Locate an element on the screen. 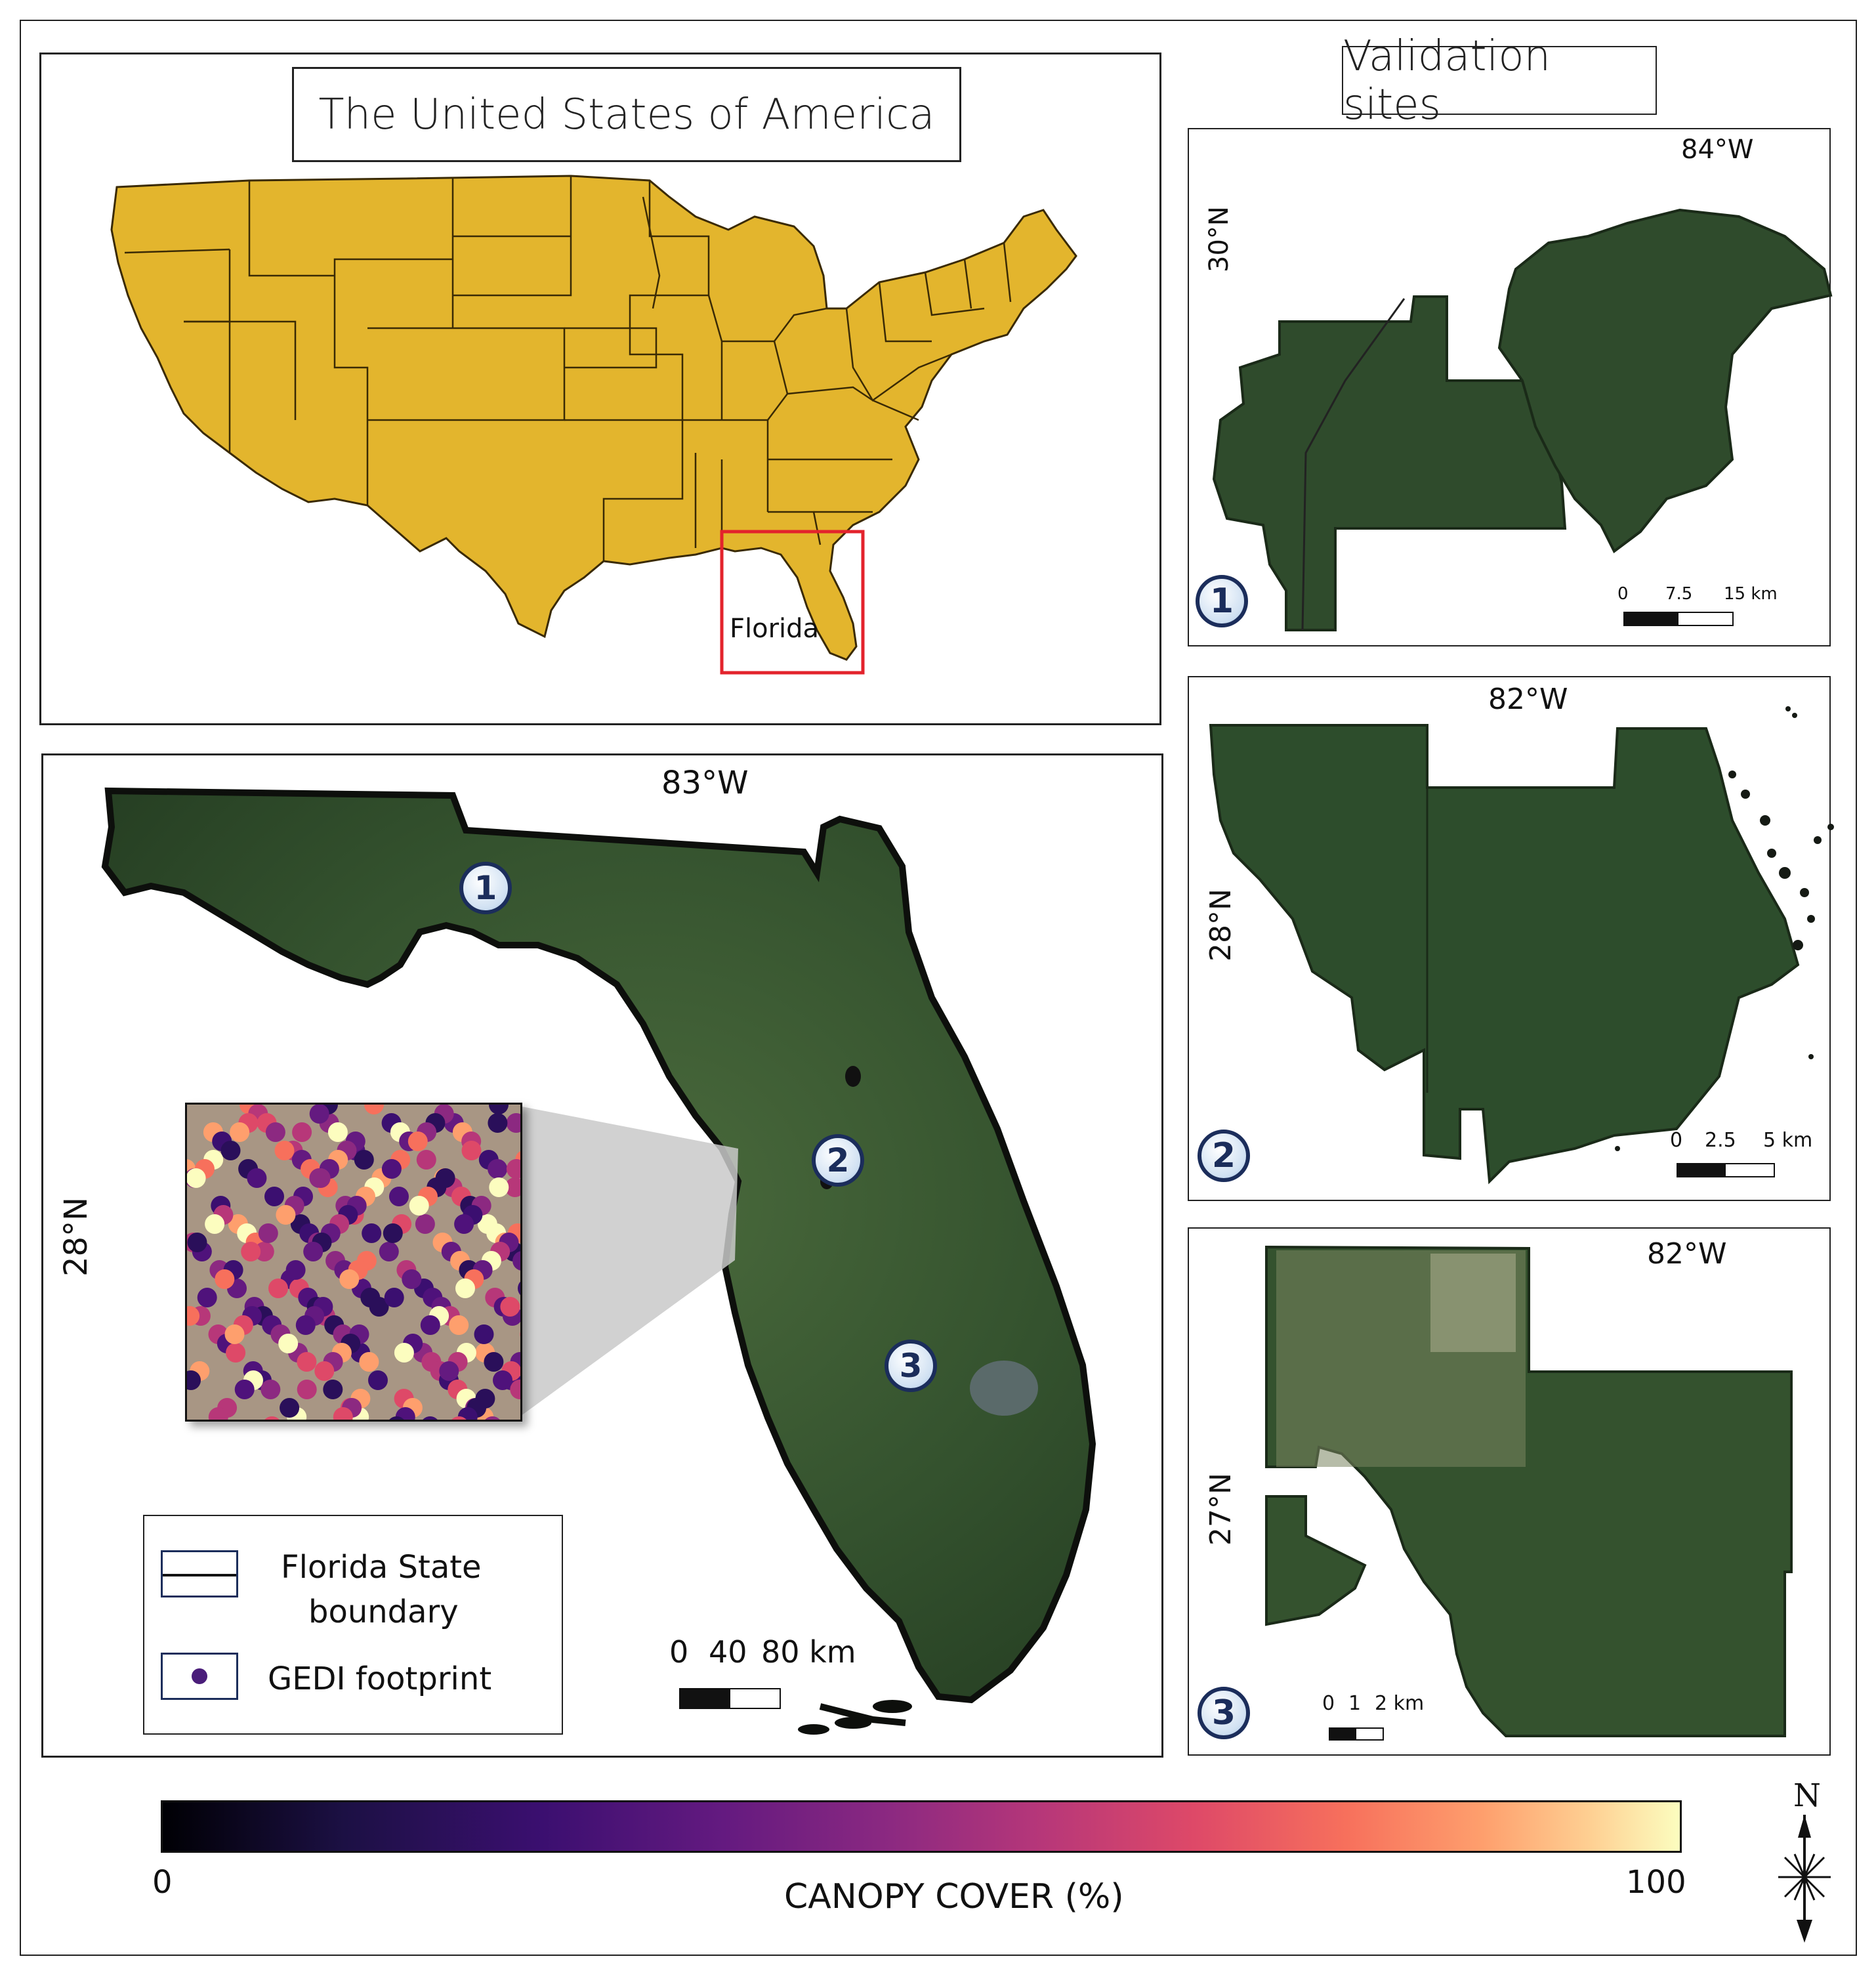 This screenshot has width=1876, height=1967. site-1-scale-mid: 7.5 is located at coordinates (1679, 594).